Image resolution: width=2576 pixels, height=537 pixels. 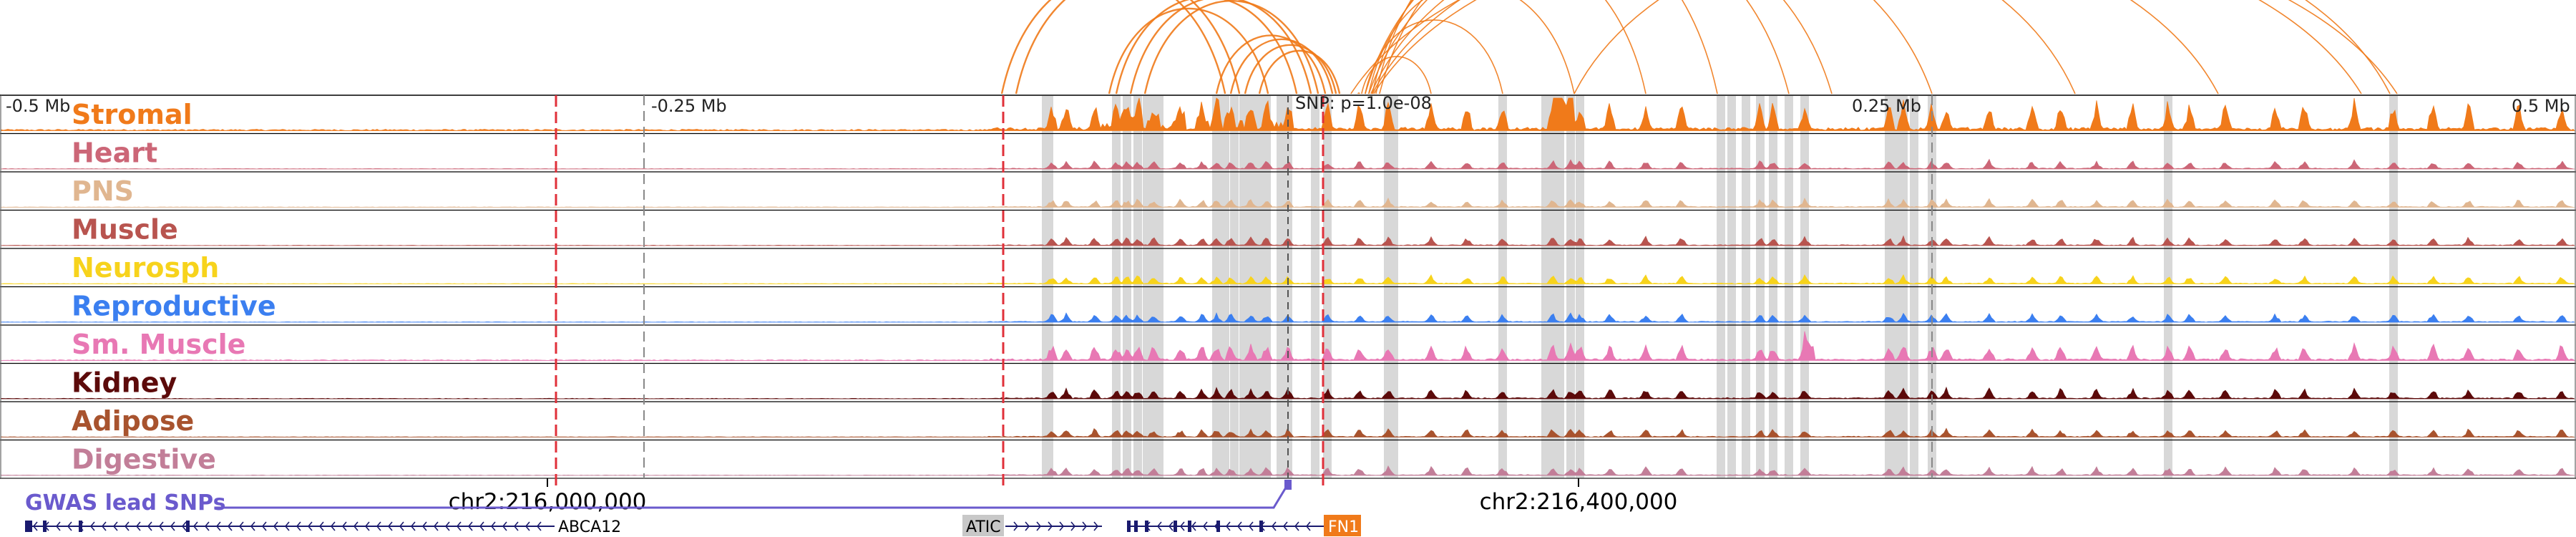 I want to click on gene-name: ATIC, so click(x=983, y=527).